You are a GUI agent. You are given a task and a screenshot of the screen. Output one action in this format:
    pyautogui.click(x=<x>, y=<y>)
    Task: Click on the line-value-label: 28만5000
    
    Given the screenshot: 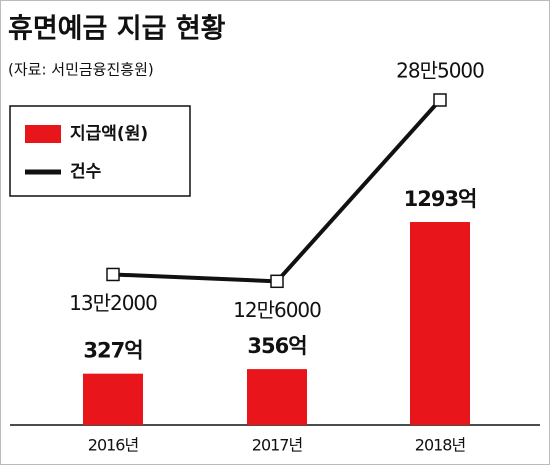 What is the action you would take?
    pyautogui.click(x=440, y=71)
    